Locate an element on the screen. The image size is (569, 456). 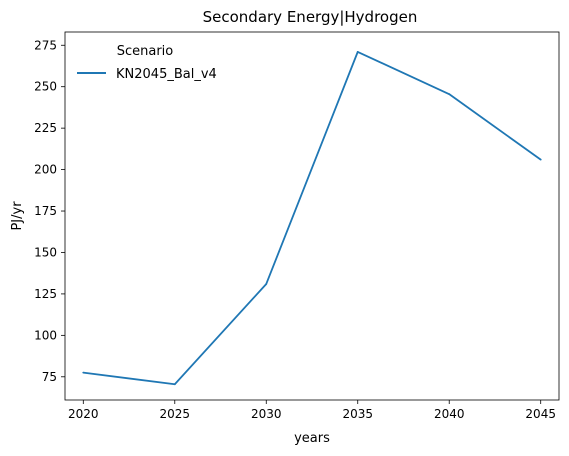
y-axis-label: PJ/yr is located at coordinates (17, 216).